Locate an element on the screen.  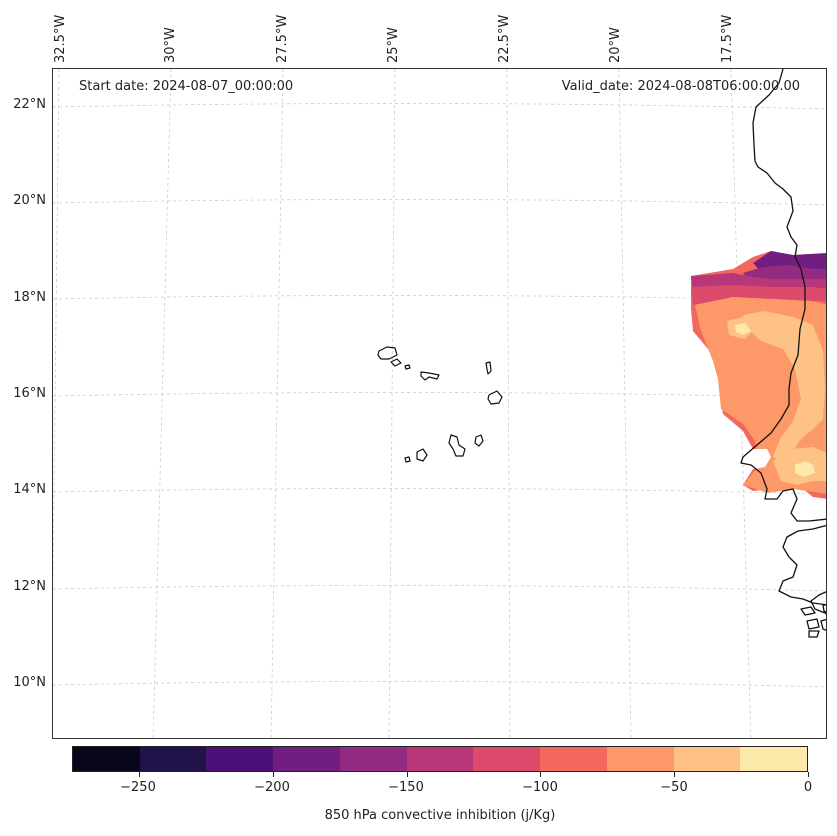
lon-label-17-5w: 17.5°W is located at coordinates (727, 38).